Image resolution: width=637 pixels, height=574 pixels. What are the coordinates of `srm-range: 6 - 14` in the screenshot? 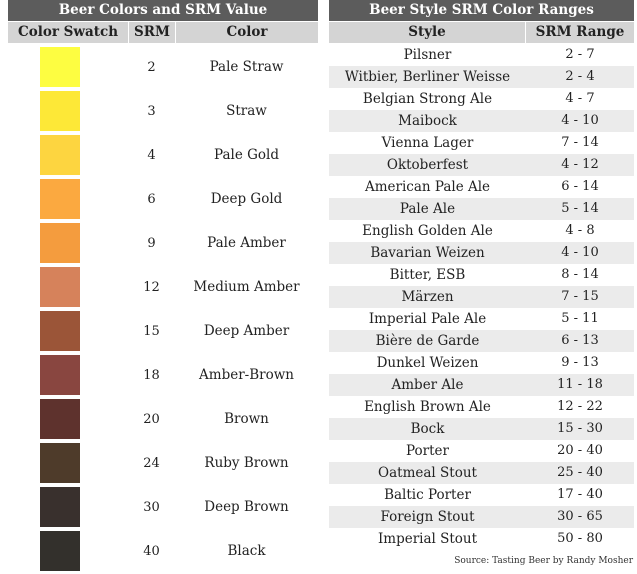 It's located at (580, 186).